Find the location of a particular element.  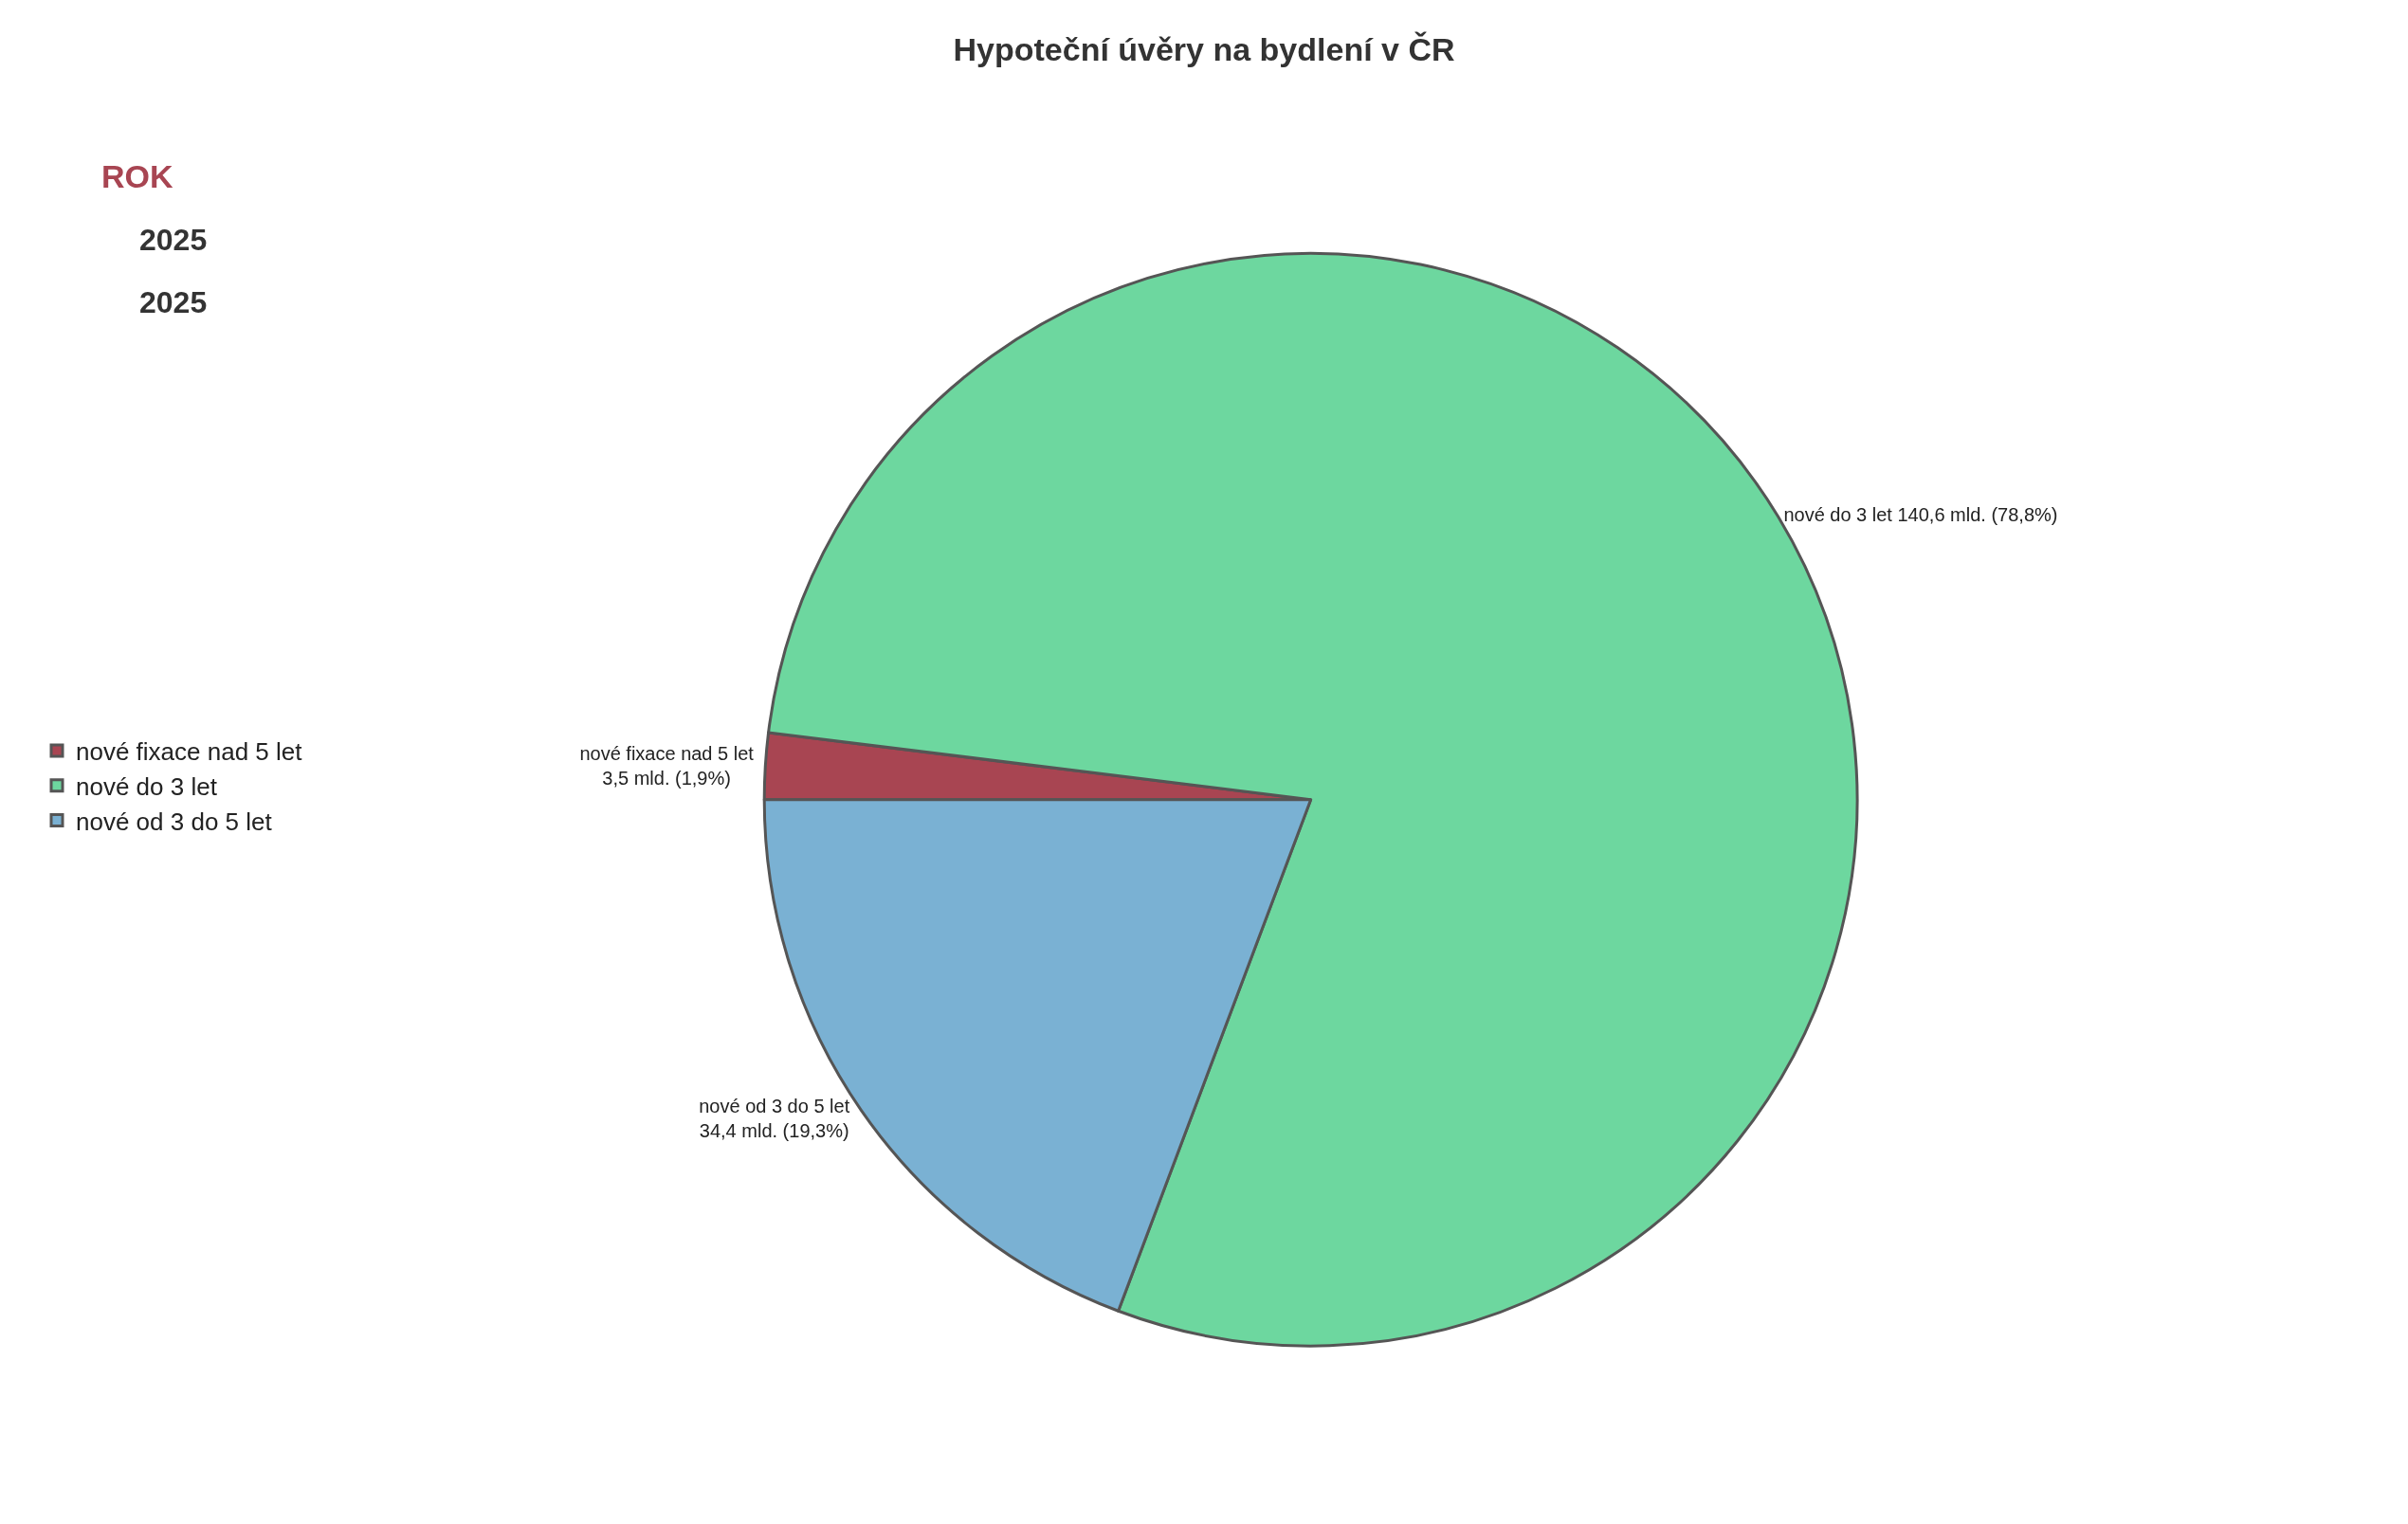

data-label: nové fixace nad 5 let 3,5 mld. (1,9%) is located at coordinates (667, 766).